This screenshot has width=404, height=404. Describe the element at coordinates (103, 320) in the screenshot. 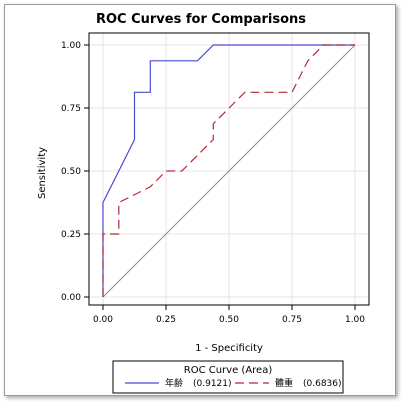

I see `x-tick-label: 0.00` at that location.